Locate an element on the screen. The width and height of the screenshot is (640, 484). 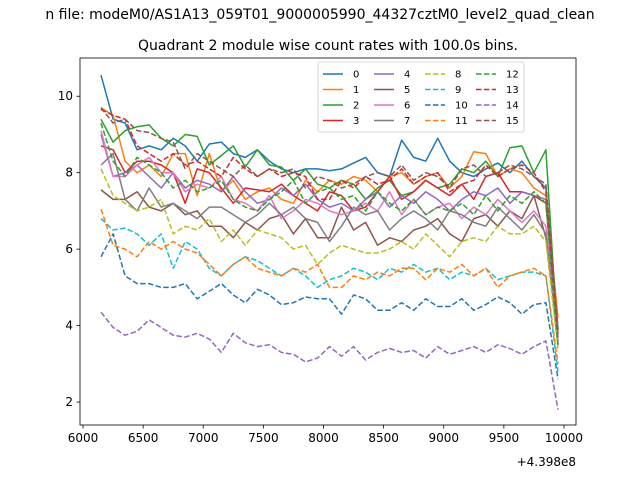
legend-label: 15 is located at coordinates (512, 121).